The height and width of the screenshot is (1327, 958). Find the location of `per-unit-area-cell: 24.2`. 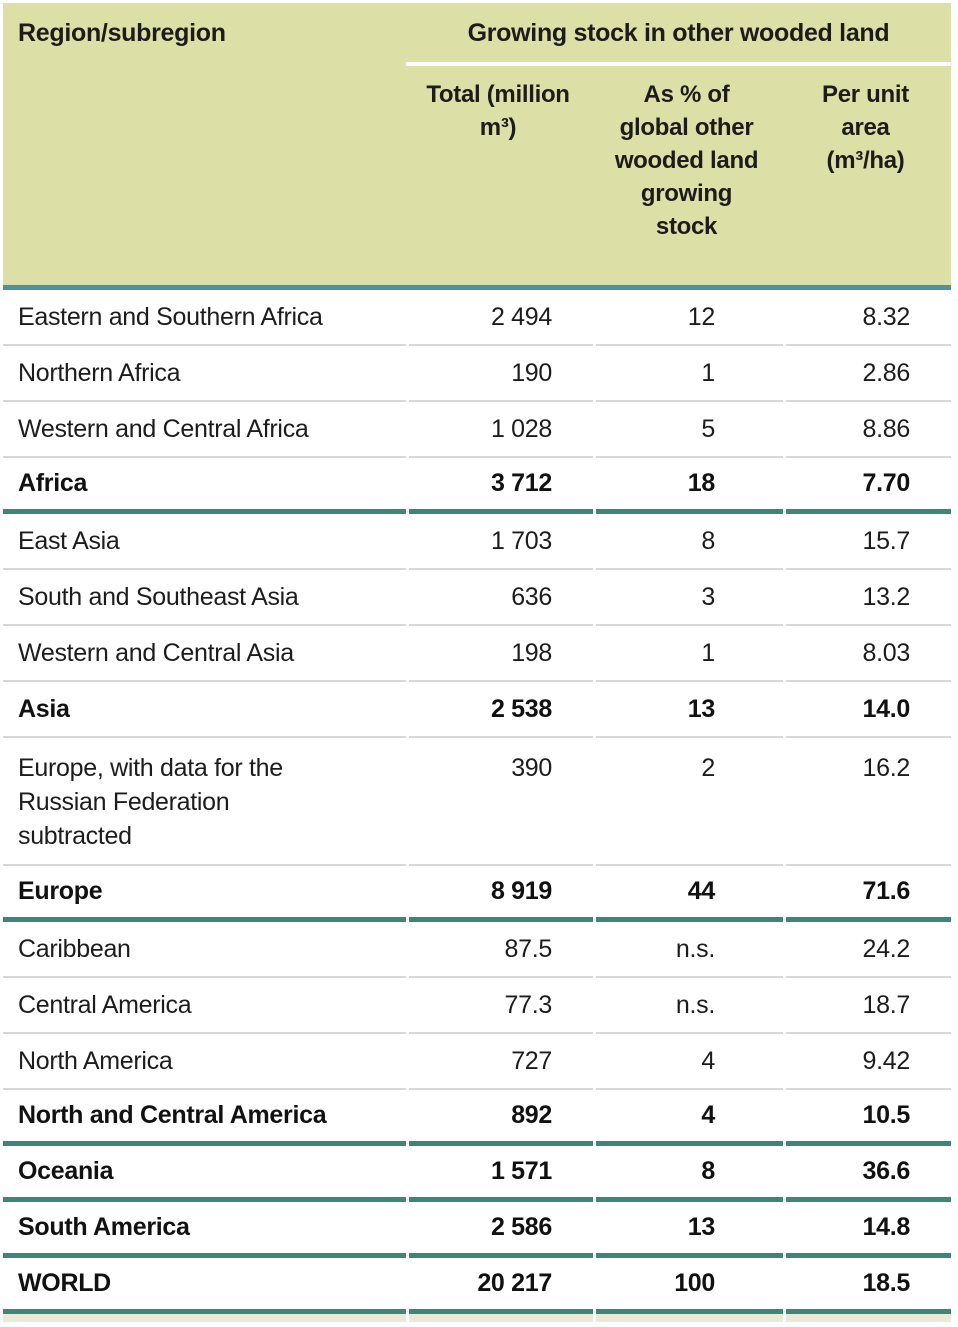

per-unit-area-cell: 24.2 is located at coordinates (868, 950).